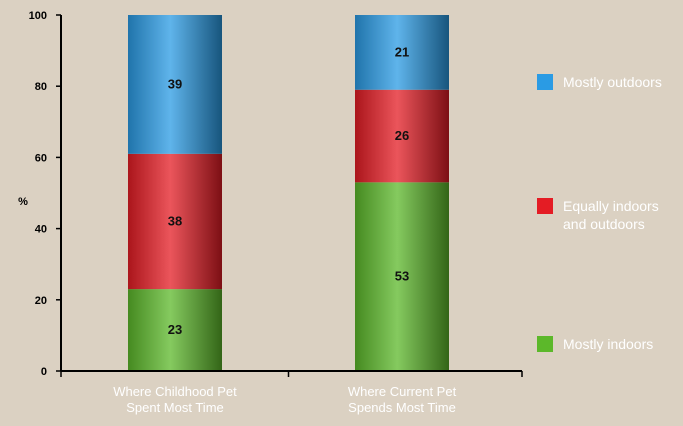 The height and width of the screenshot is (426, 683). What do you see at coordinates (23, 202) in the screenshot?
I see `y-axis-label: %` at bounding box center [23, 202].